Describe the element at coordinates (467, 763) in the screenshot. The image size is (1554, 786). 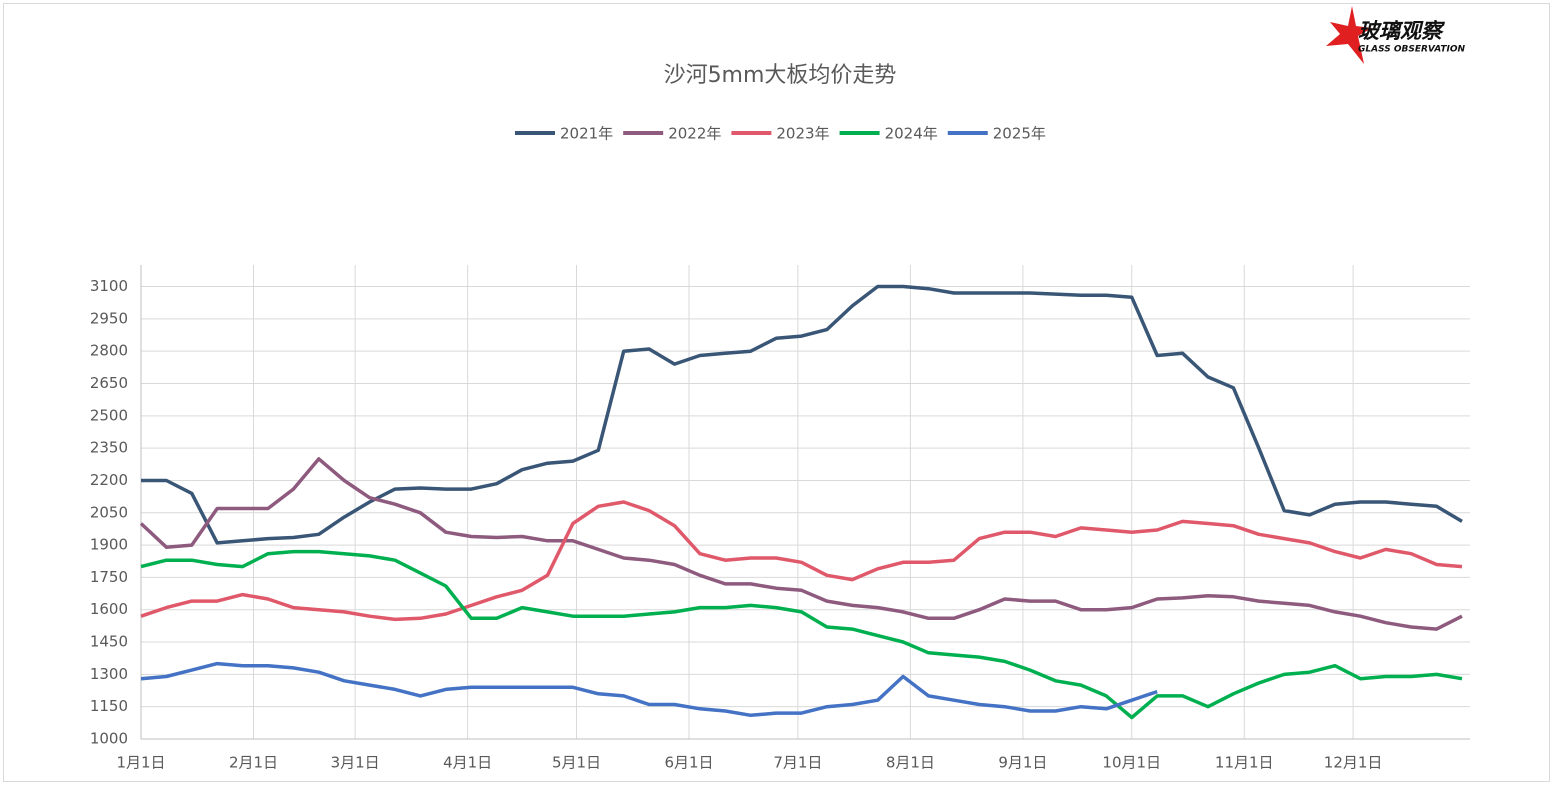
I see `x-tick-label: 4月1日` at that location.